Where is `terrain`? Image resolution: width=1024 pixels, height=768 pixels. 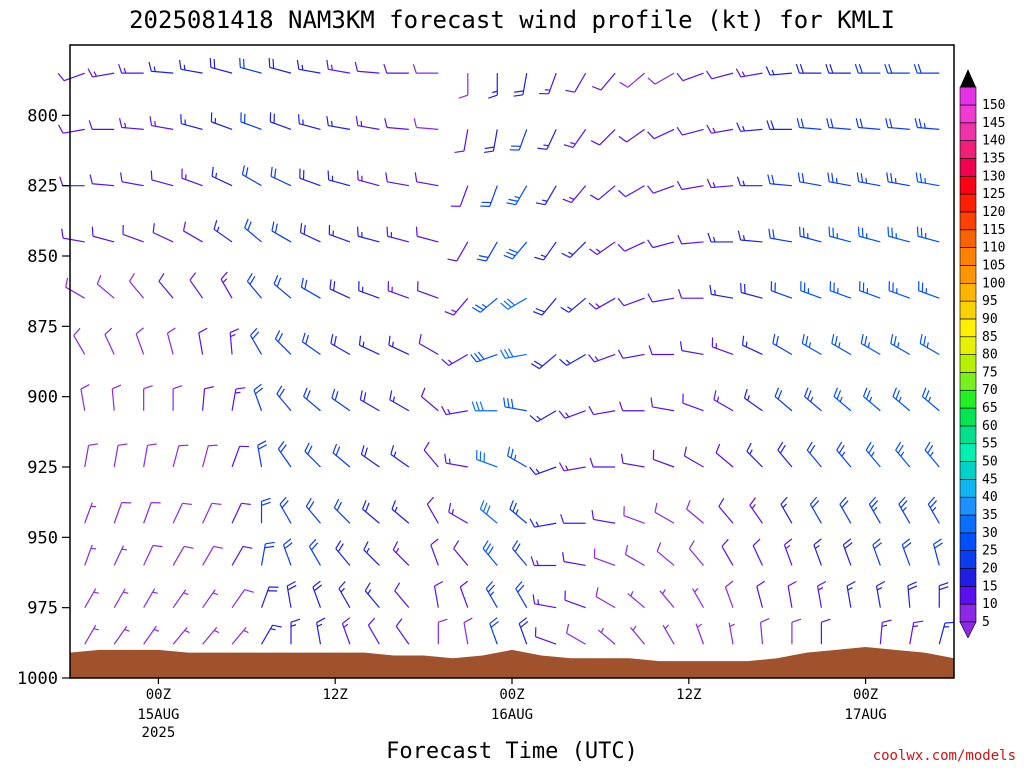
terrain is located at coordinates (512, 662).